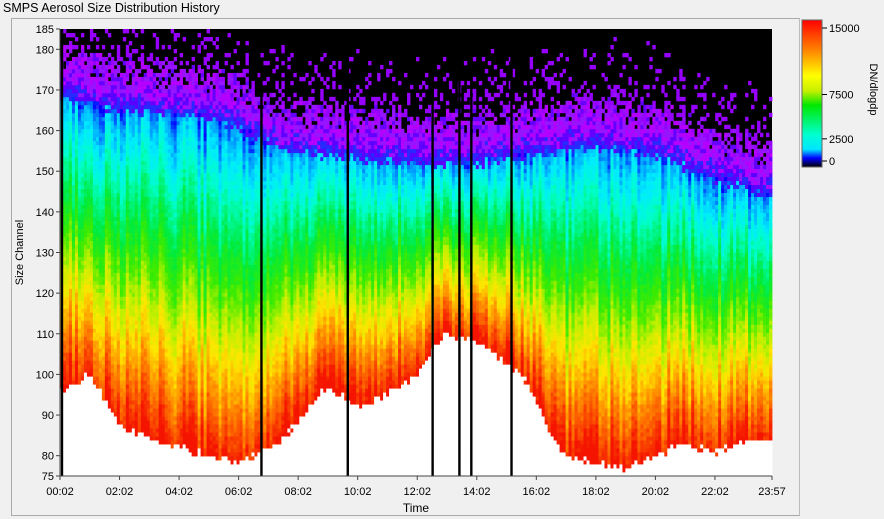  I want to click on y-tick-label: 90, so click(48, 416).